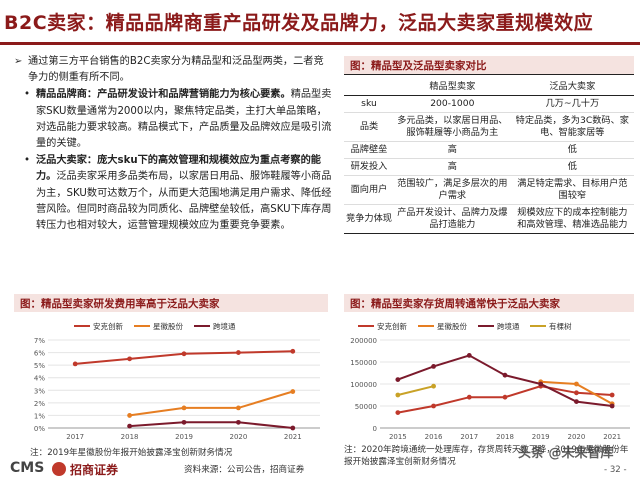  What do you see at coordinates (369, 85) in the screenshot?
I see `table-header-cell` at bounding box center [369, 85].